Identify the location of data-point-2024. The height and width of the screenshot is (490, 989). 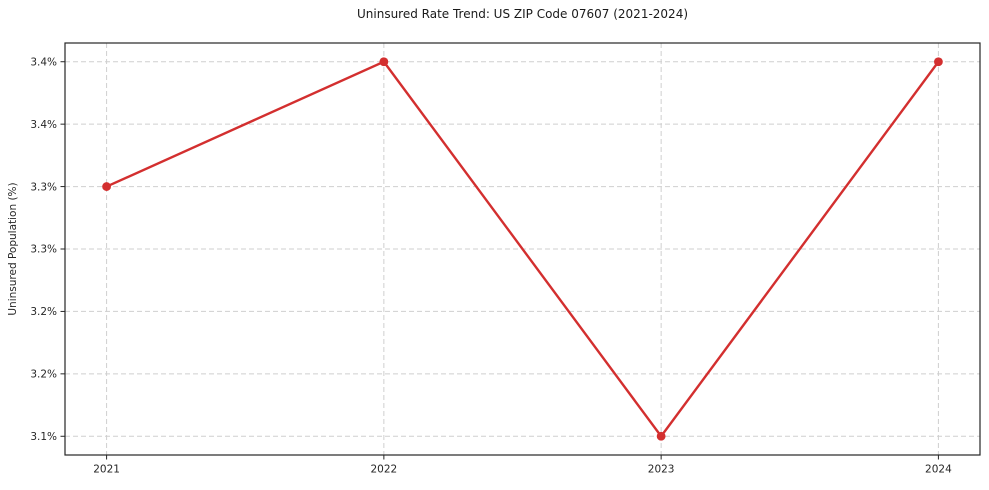
(938, 62).